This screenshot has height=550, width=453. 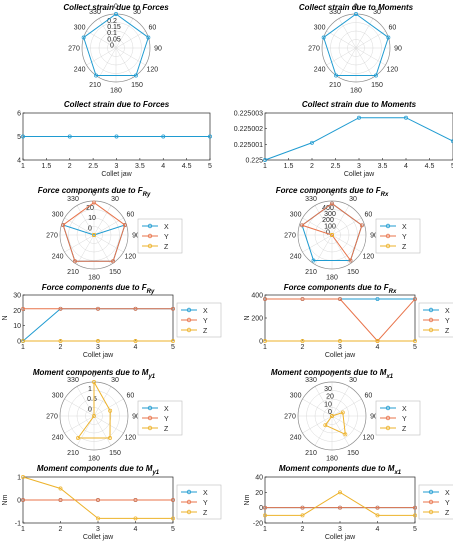 What do you see at coordinates (430, 166) in the screenshot?
I see `x-tick-label: 4.5` at bounding box center [430, 166].